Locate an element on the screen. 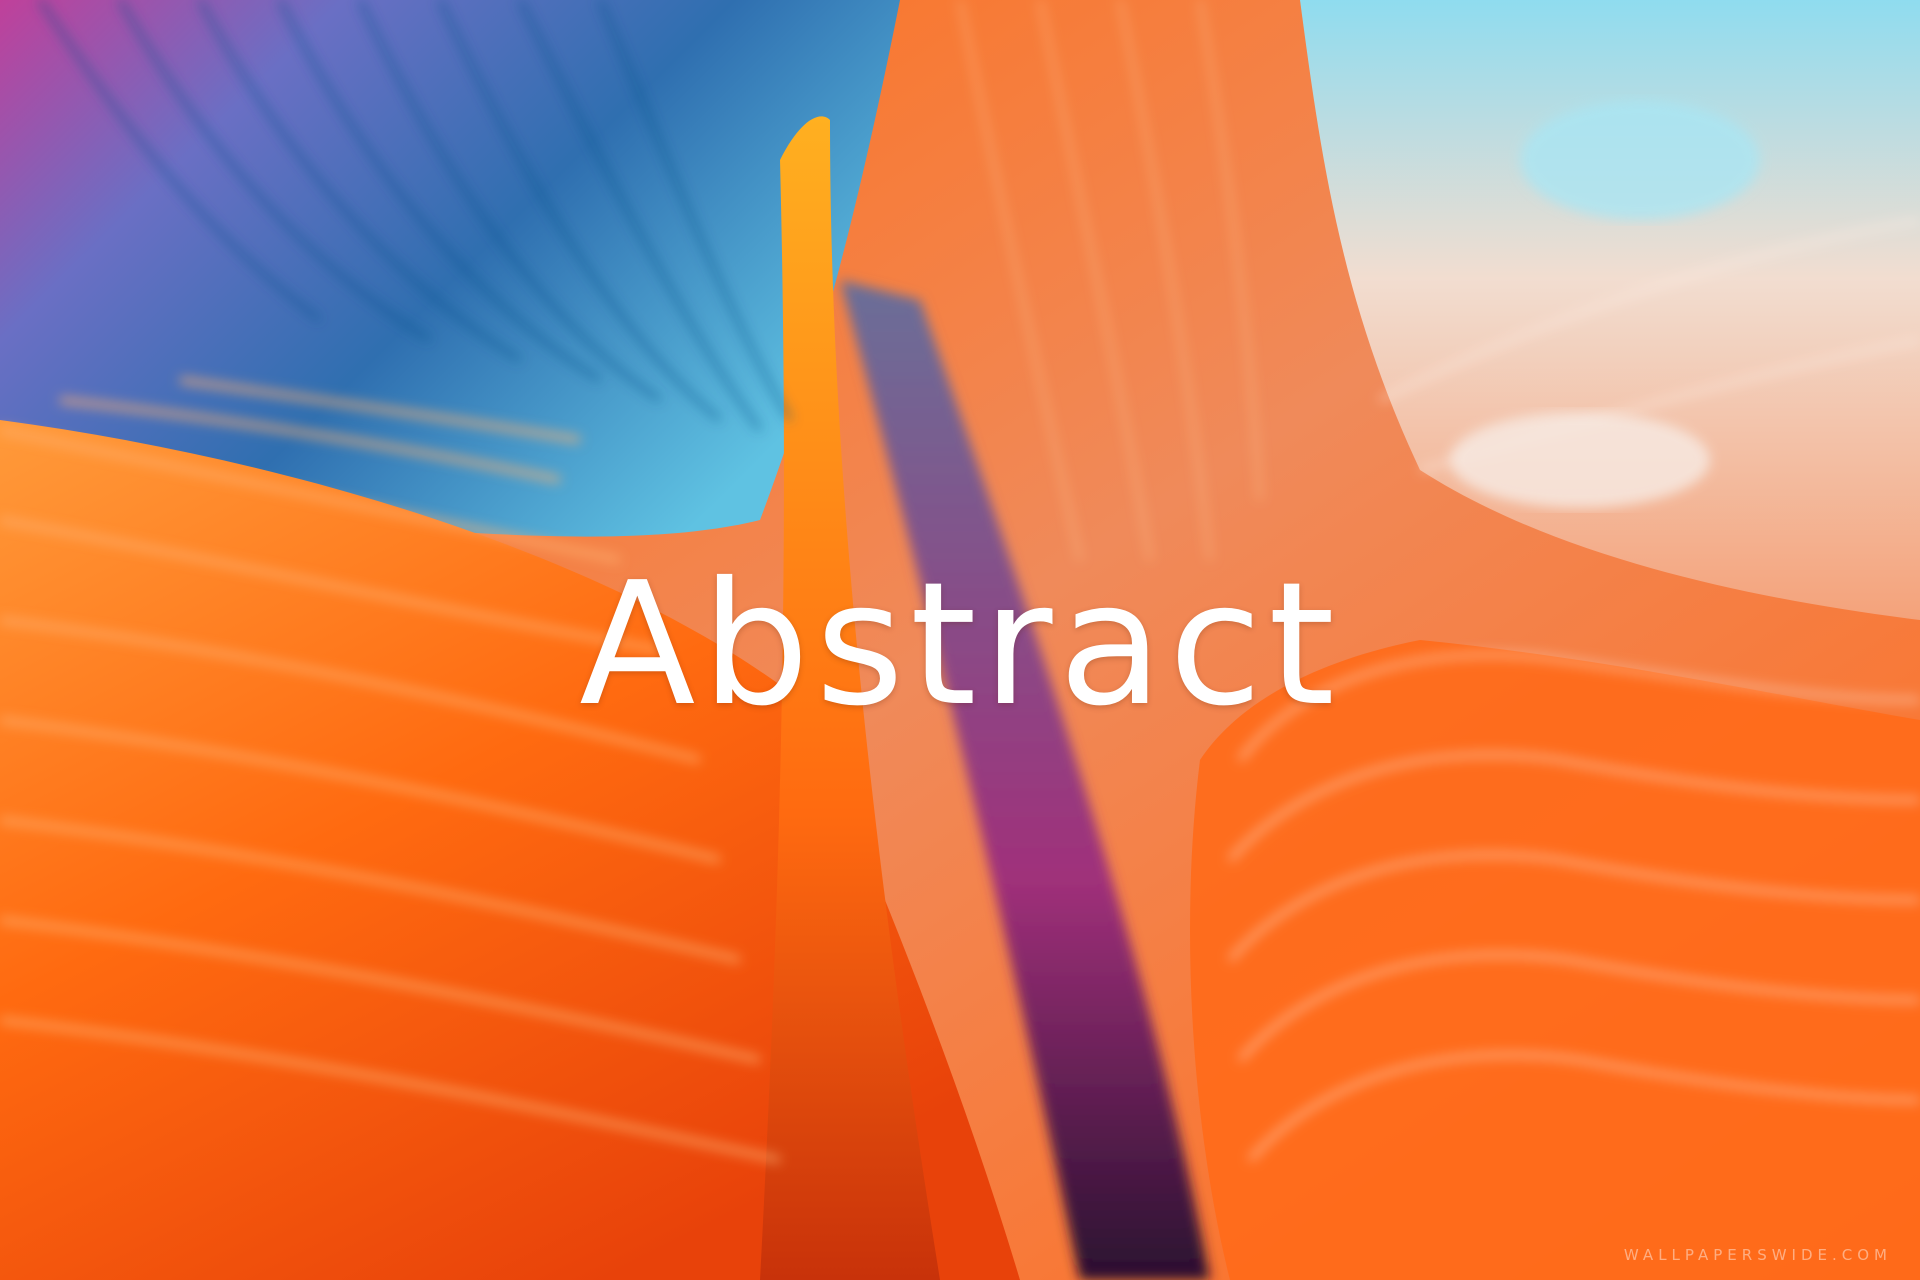 The image size is (1920, 1280). wallpaper-title: Abstract is located at coordinates (960, 645).